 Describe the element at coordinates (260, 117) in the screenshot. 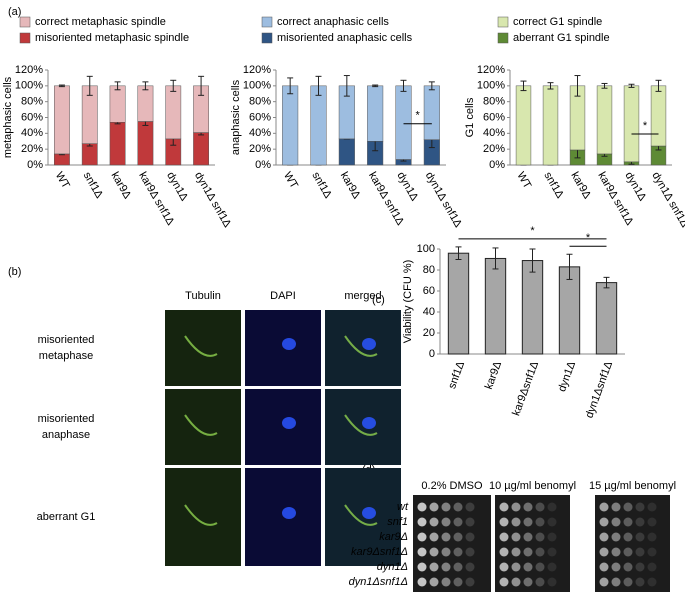

I see `y-tick-label: 60%` at that location.